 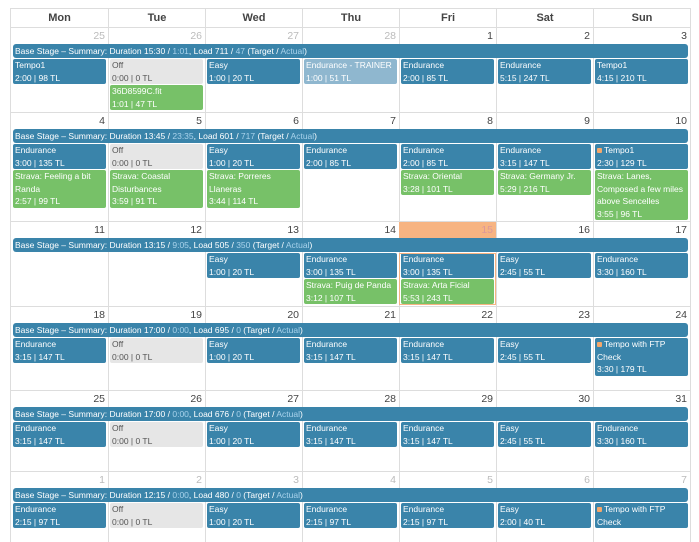 I want to click on date-number: 20, so click(x=293, y=315).